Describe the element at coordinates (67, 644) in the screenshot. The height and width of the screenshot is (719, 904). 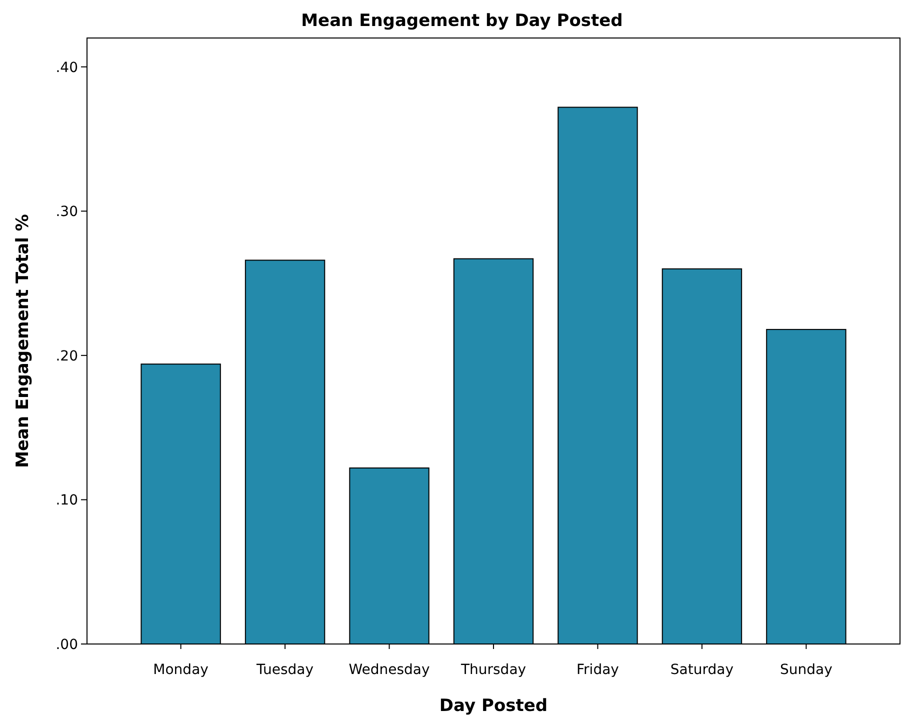
I see `y-tick-label: .00` at that location.